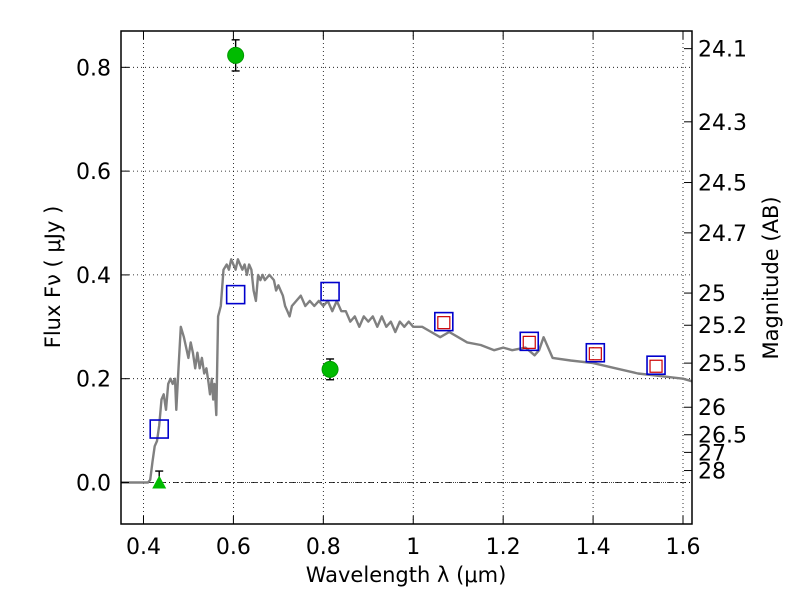 The image size is (800, 600). What do you see at coordinates (93, 380) in the screenshot?
I see `y-tick-label: 0.2` at bounding box center [93, 380].